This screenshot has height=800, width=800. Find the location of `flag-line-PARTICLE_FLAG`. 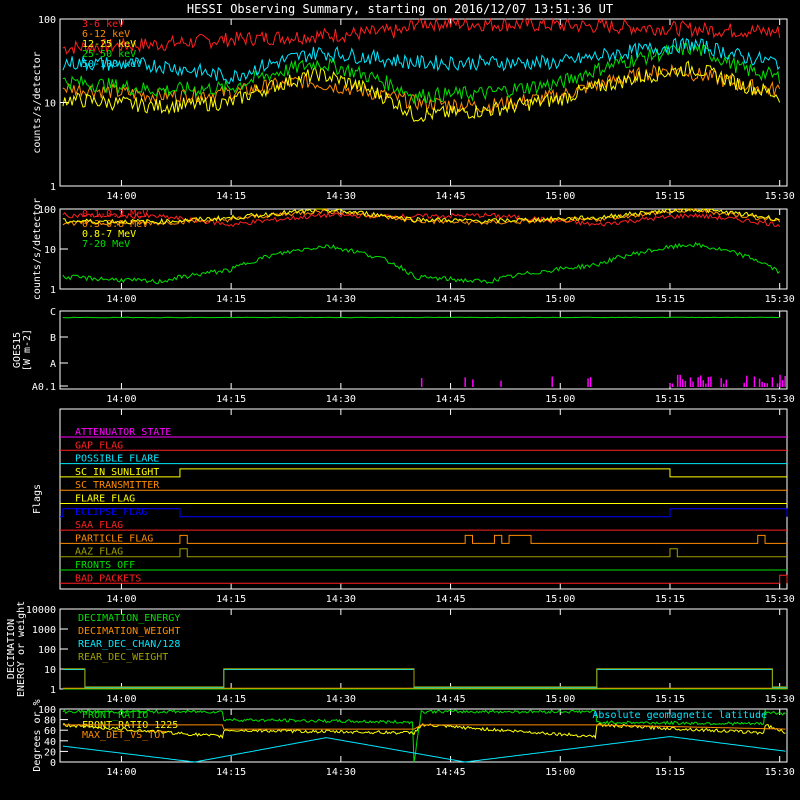

flag-line-PARTICLE_FLAG is located at coordinates (423, 539).